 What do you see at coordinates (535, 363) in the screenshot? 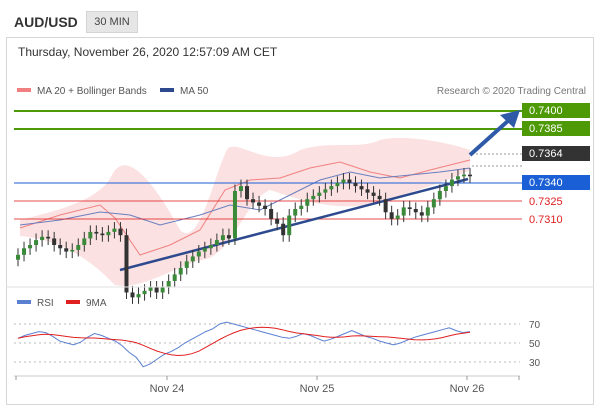
I see `rsi-label-30: 30` at bounding box center [535, 363].